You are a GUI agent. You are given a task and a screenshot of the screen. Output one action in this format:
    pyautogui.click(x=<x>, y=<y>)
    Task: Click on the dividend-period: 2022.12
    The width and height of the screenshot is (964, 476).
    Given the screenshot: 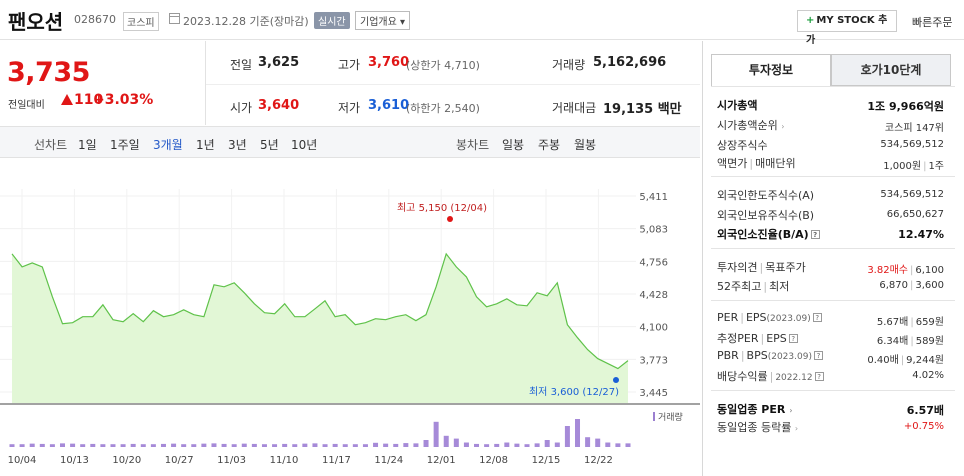 What is the action you would take?
    pyautogui.click(x=794, y=378)
    